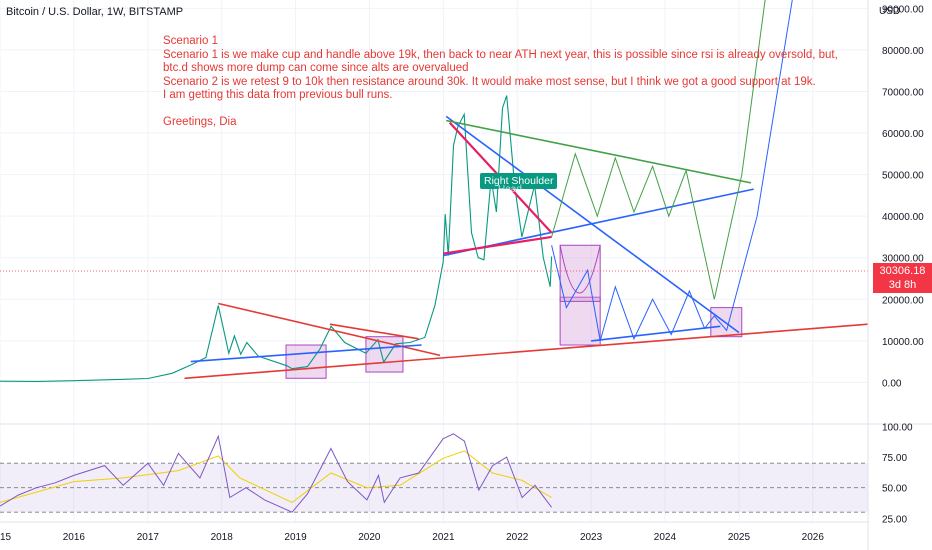 Image resolution: width=932 pixels, height=550 pixels. I want to click on price-tick-label: 40000.00, so click(903, 217).